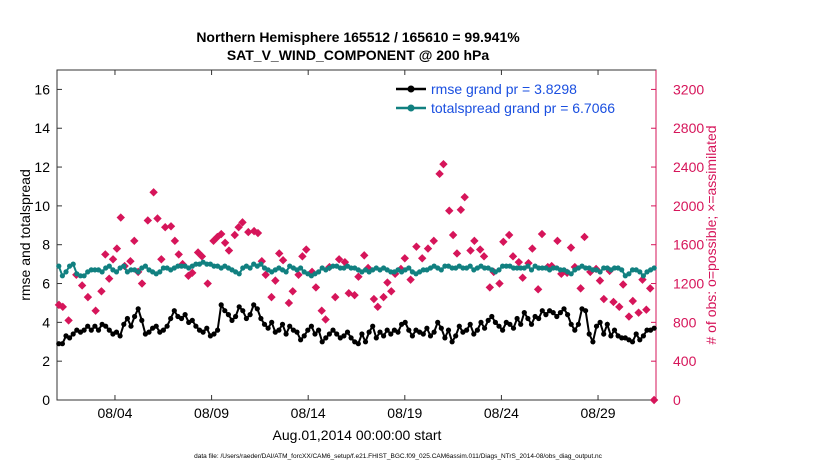 This screenshot has height=470, width=830. I want to click on chart-title-line2: SAT_V_WIND_COMPONENT @ 200 hPa, so click(358, 55).